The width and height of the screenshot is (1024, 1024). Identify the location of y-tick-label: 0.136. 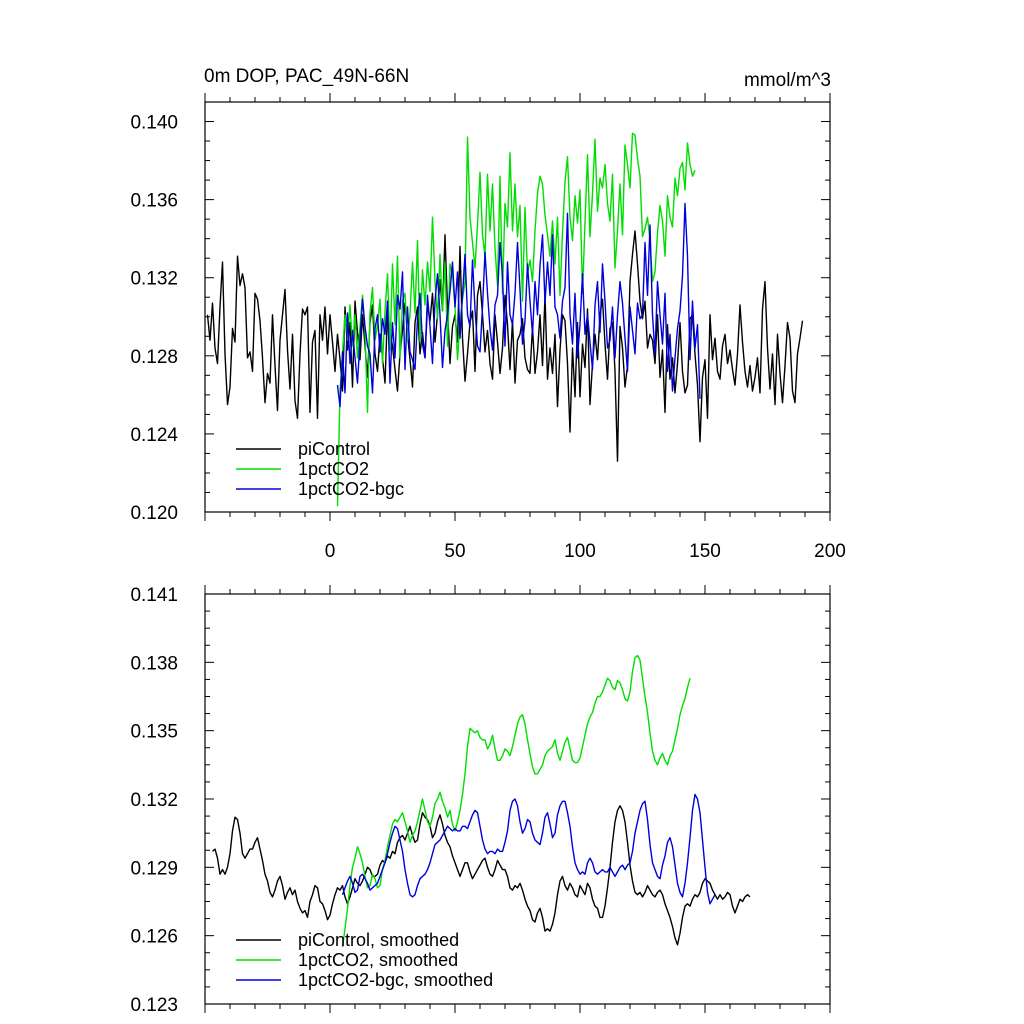
(154, 201).